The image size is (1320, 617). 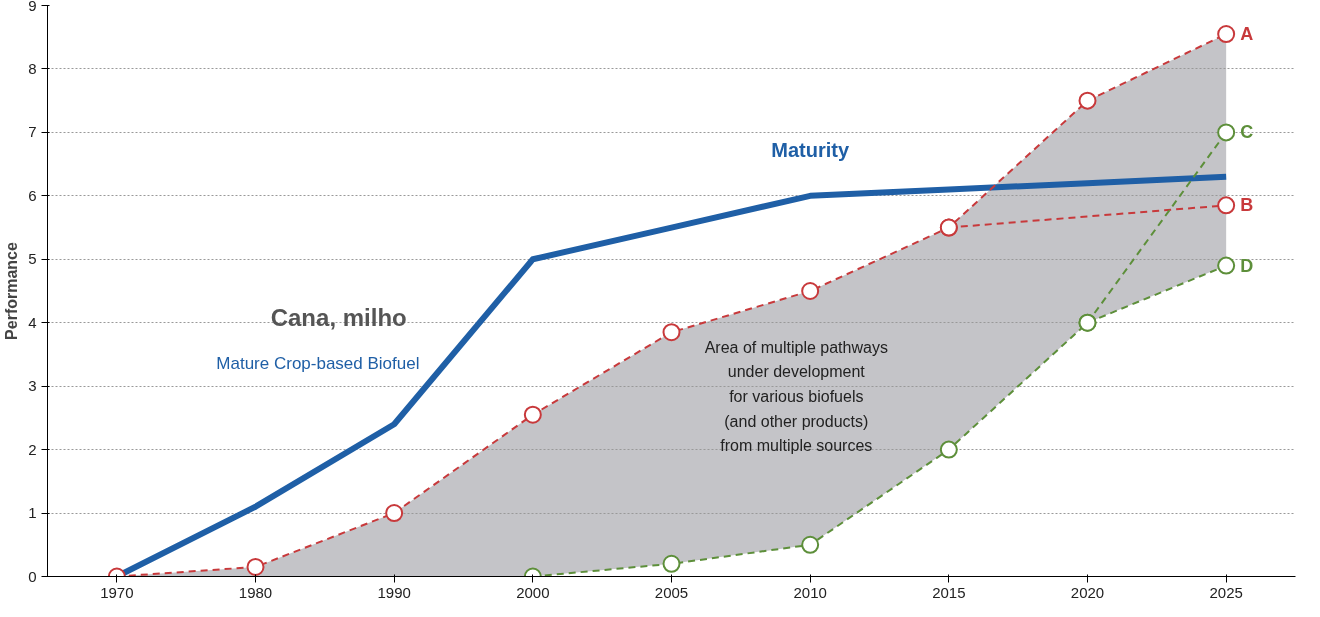 What do you see at coordinates (1247, 265) in the screenshot?
I see `series-label: D` at bounding box center [1247, 265].